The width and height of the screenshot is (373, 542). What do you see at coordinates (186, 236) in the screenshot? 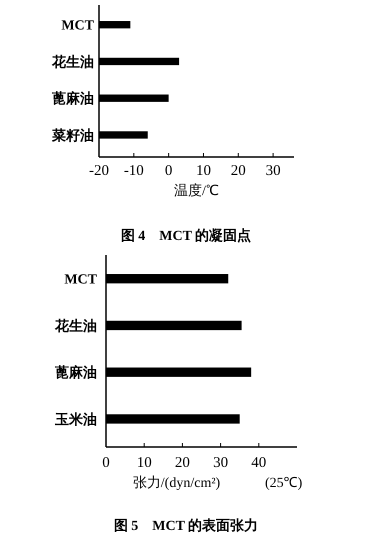
I see `text: 图 4 MCT 的凝固点` at bounding box center [186, 236].